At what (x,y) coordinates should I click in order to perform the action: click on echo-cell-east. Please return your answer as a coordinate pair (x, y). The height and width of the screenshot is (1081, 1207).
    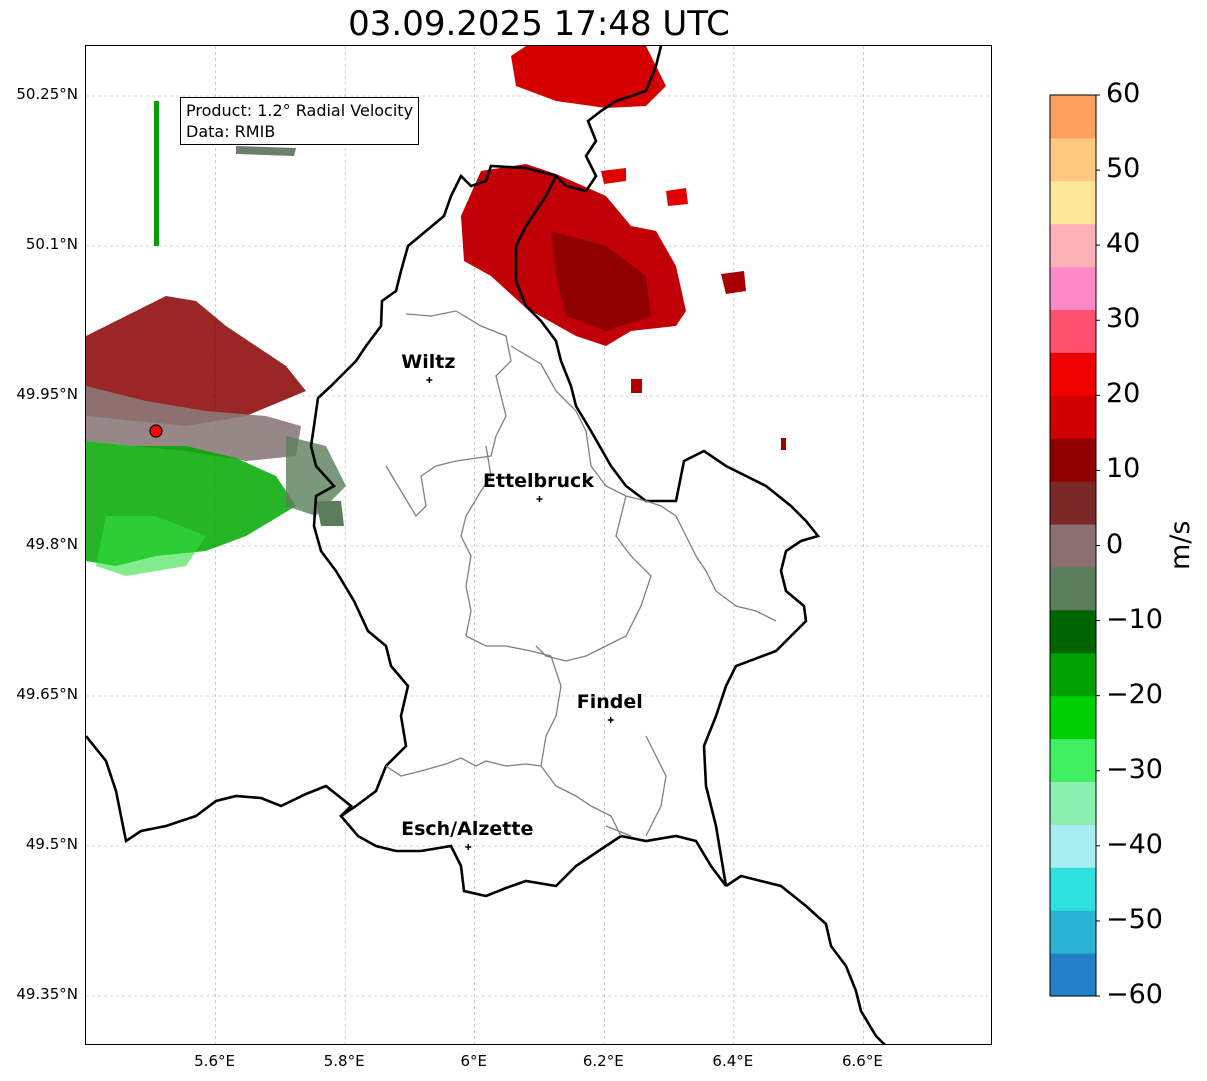
    Looking at the image, I should click on (733, 282).